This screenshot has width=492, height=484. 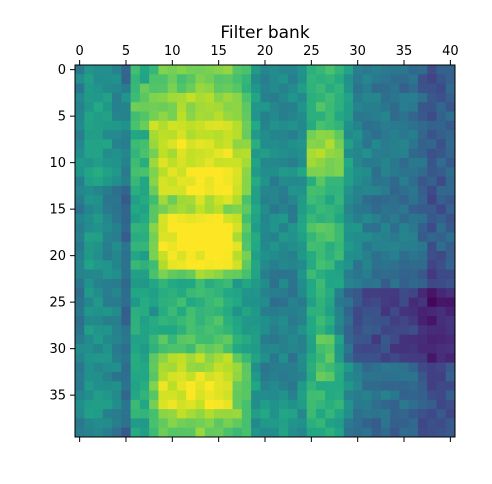 I want to click on x-tick-label: 40, so click(x=450, y=51).